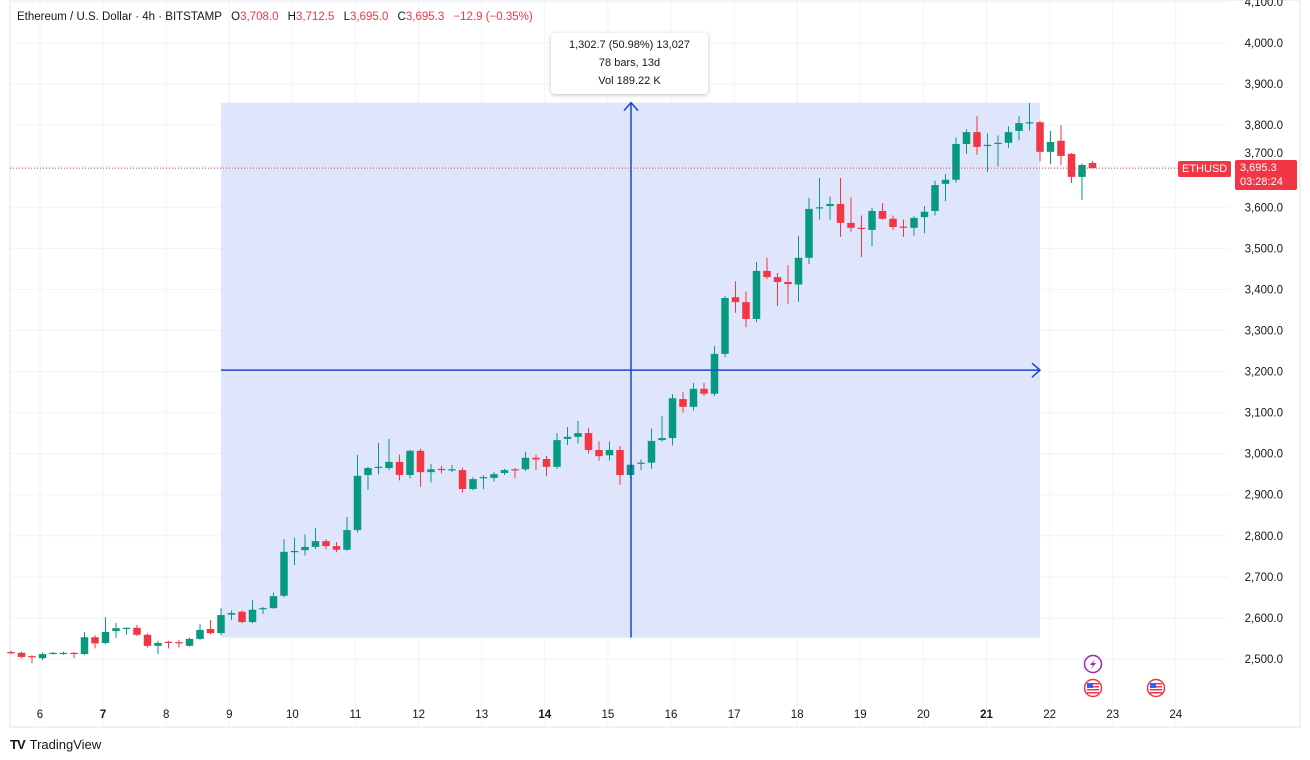 This screenshot has width=1310, height=760. I want to click on close-label: C, so click(401, 17).